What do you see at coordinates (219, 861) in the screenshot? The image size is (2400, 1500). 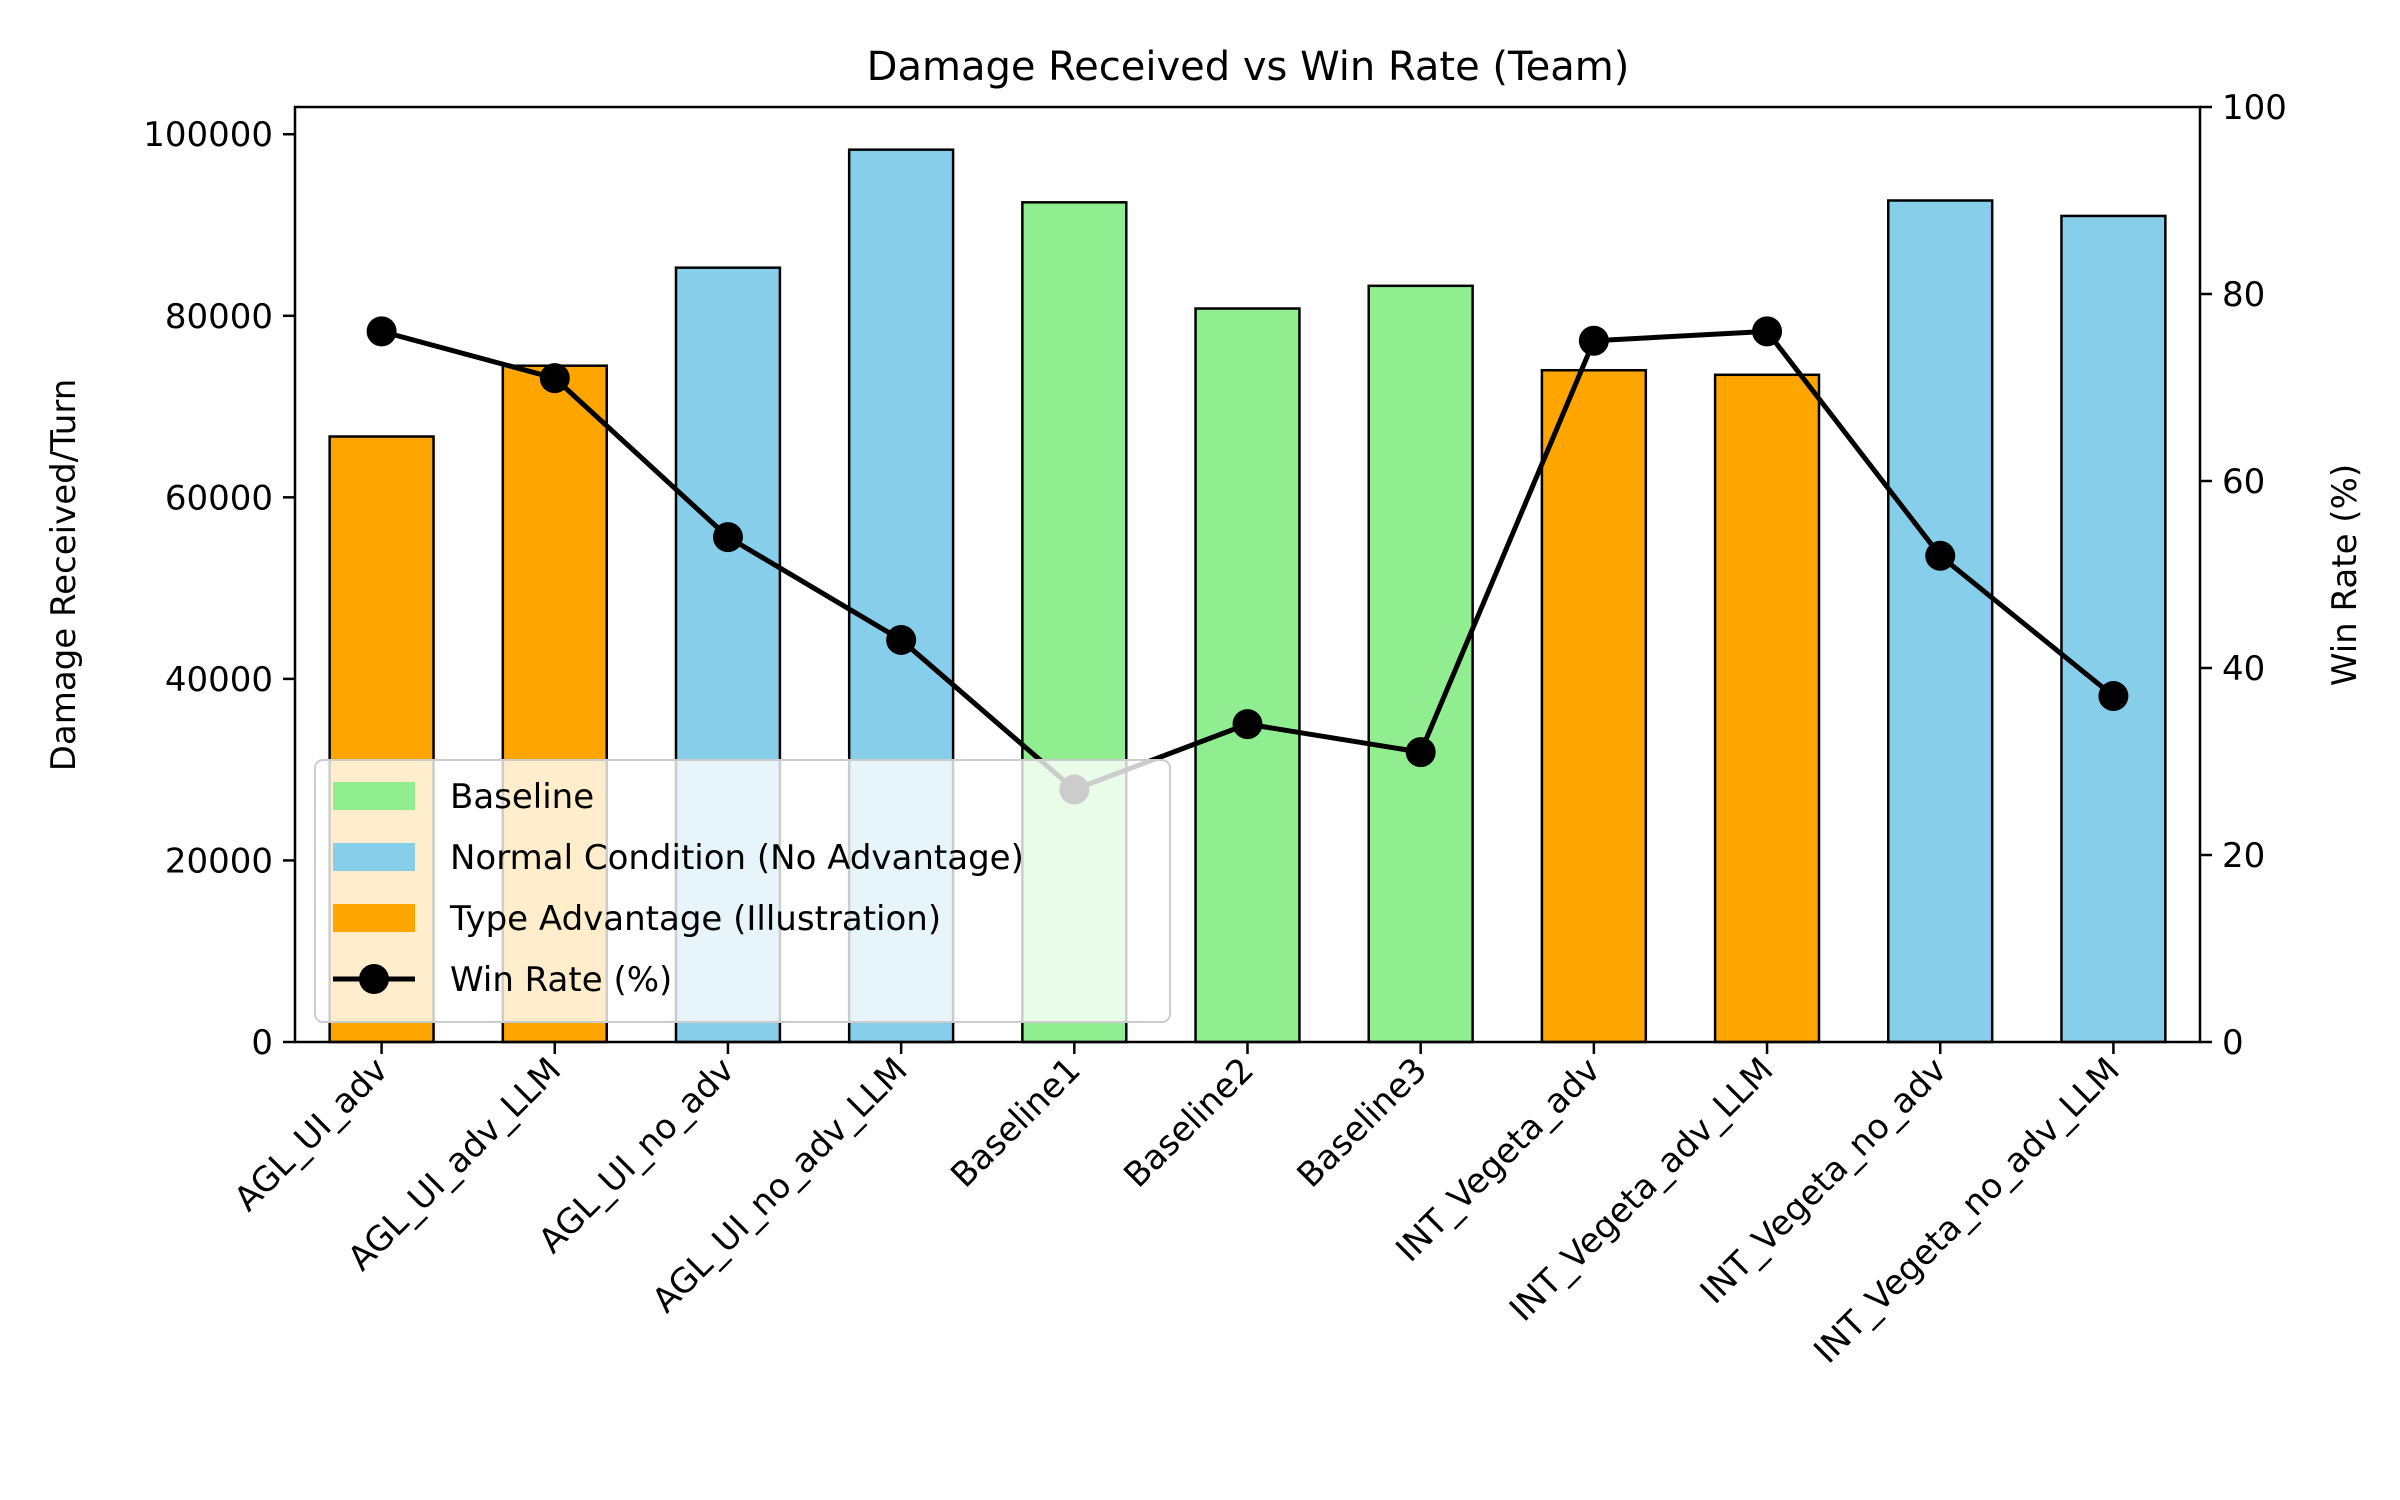 I see `y-tick-label: 20000` at bounding box center [219, 861].